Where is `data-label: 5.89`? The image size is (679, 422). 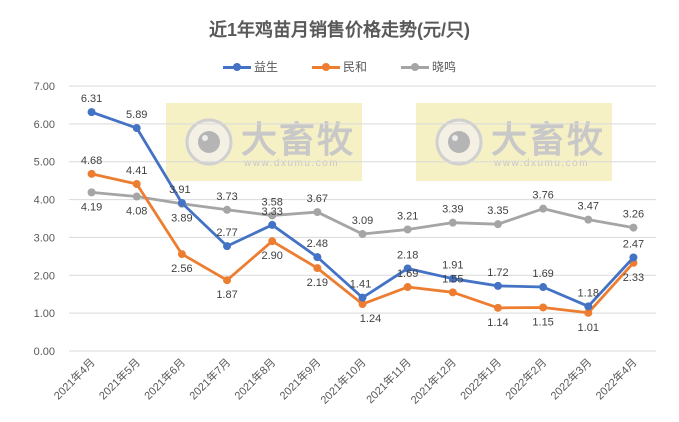
data-label: 5.89 is located at coordinates (136, 115).